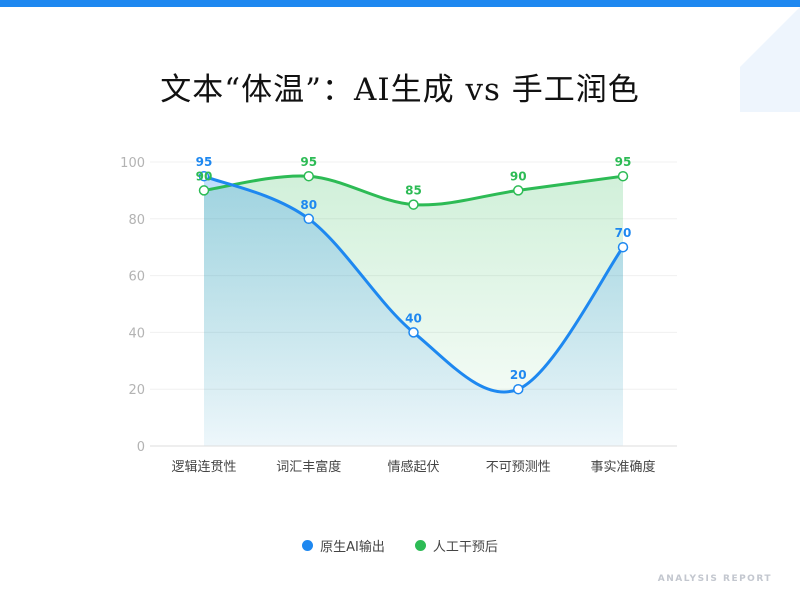 The width and height of the screenshot is (800, 607). Describe the element at coordinates (413, 318) in the screenshot. I see `data-label-ai: 40` at that location.